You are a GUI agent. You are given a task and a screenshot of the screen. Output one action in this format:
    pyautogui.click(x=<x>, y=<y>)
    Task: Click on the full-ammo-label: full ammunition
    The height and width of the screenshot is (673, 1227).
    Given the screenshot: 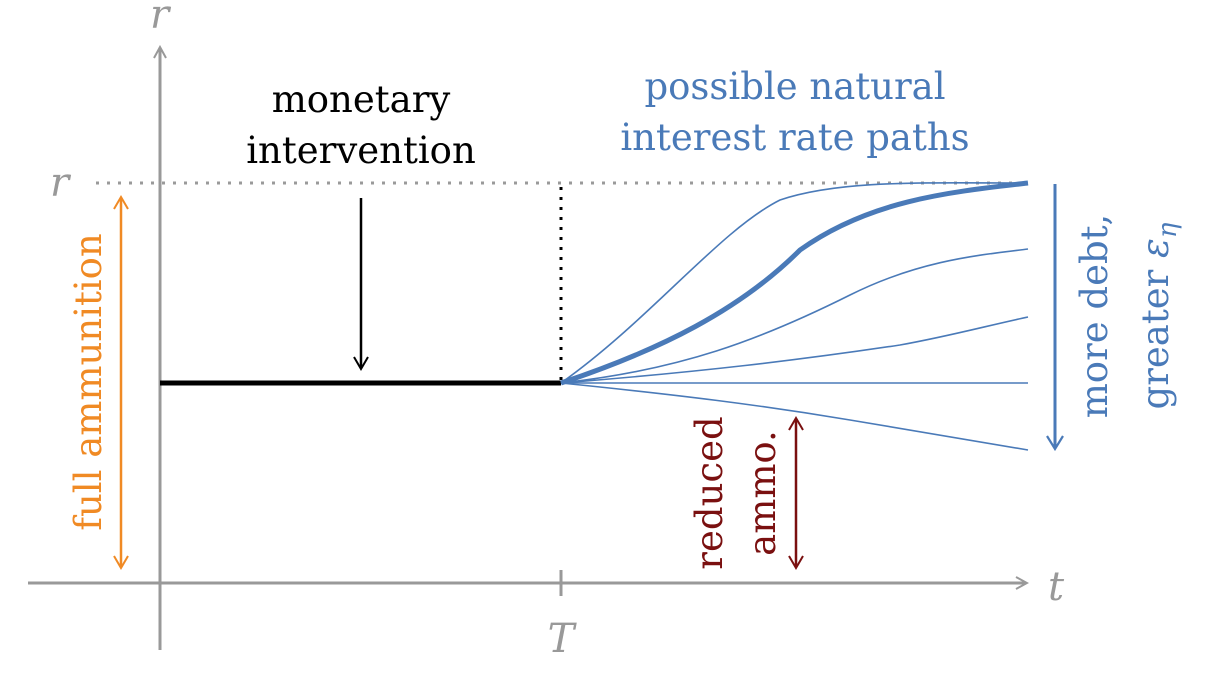 What is the action you would take?
    pyautogui.click(x=88, y=381)
    